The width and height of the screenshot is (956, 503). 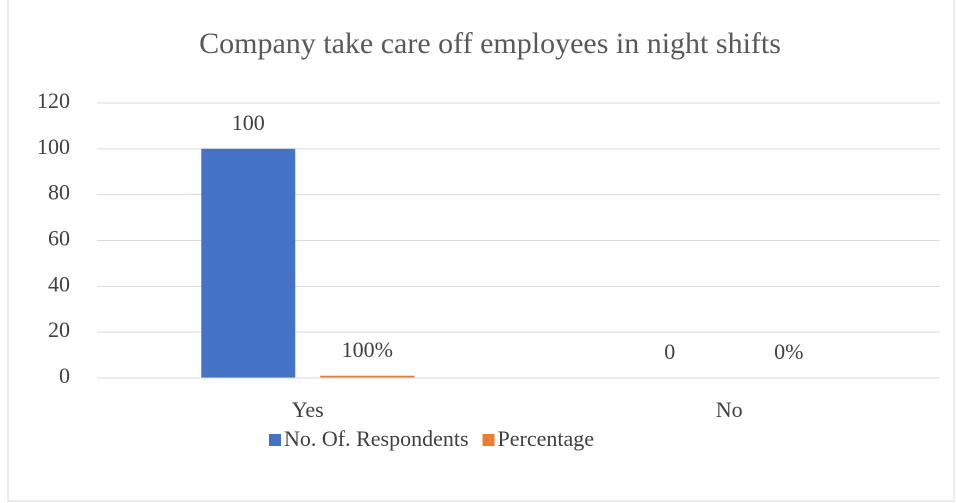 What do you see at coordinates (788, 351) in the screenshot?
I see `data-label: 0%` at bounding box center [788, 351].